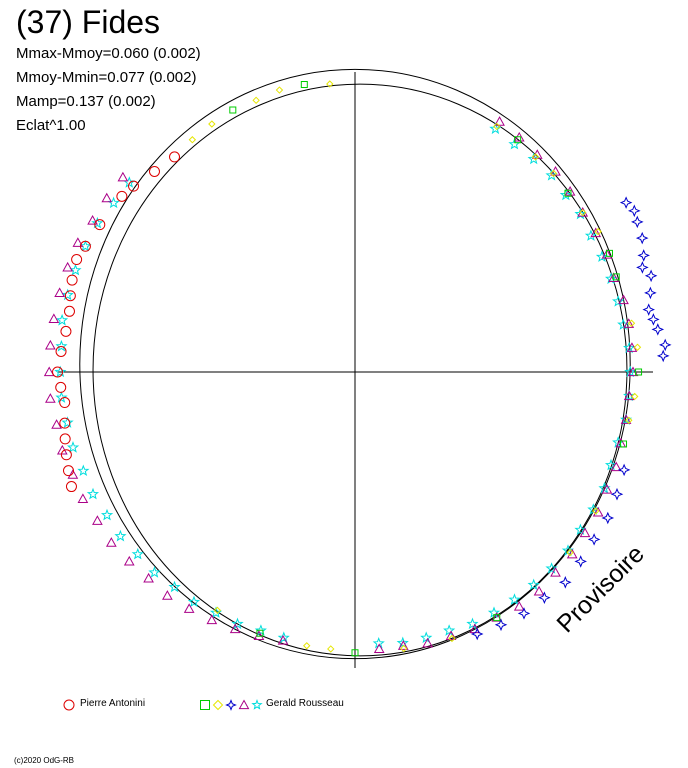  I want to click on legend-marker-rousseau-triangle, so click(244, 704).